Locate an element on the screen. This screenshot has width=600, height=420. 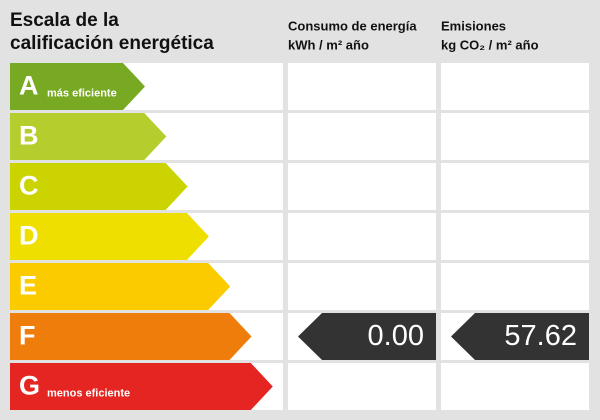
value-text: 0.00 is located at coordinates (396, 336).